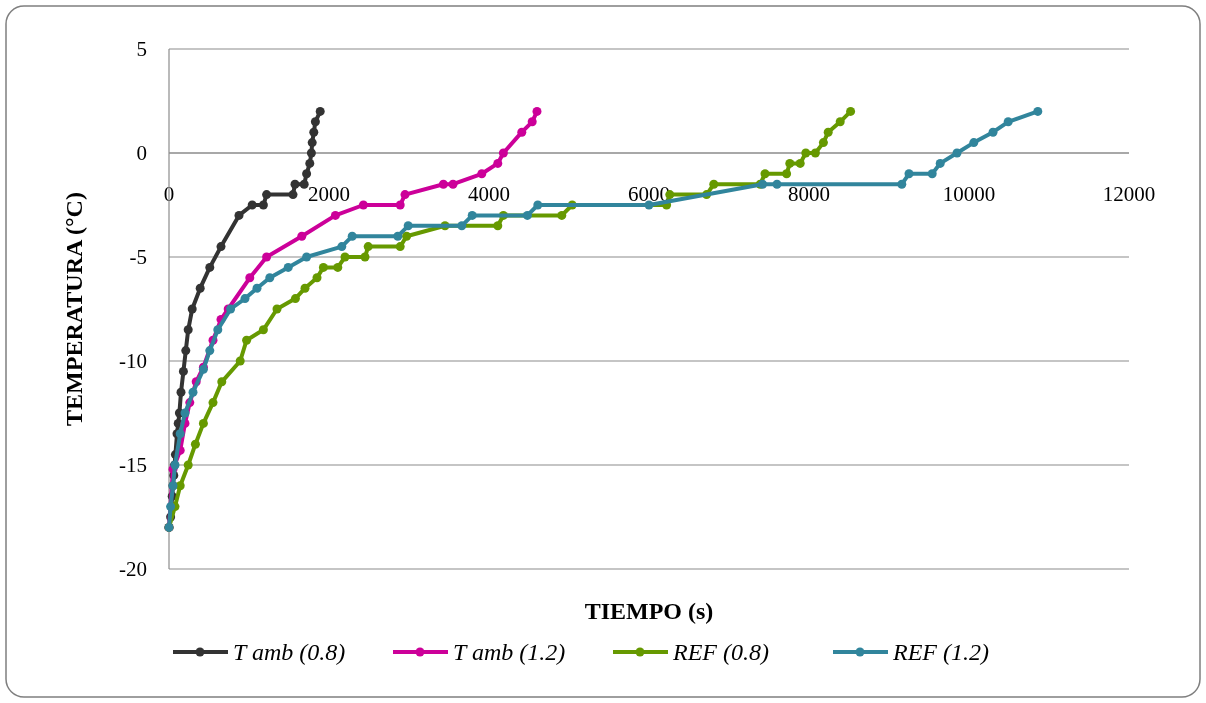 The width and height of the screenshot is (1206, 703). Describe the element at coordinates (141, 49) in the screenshot. I see `y-tick-label: 5` at that location.